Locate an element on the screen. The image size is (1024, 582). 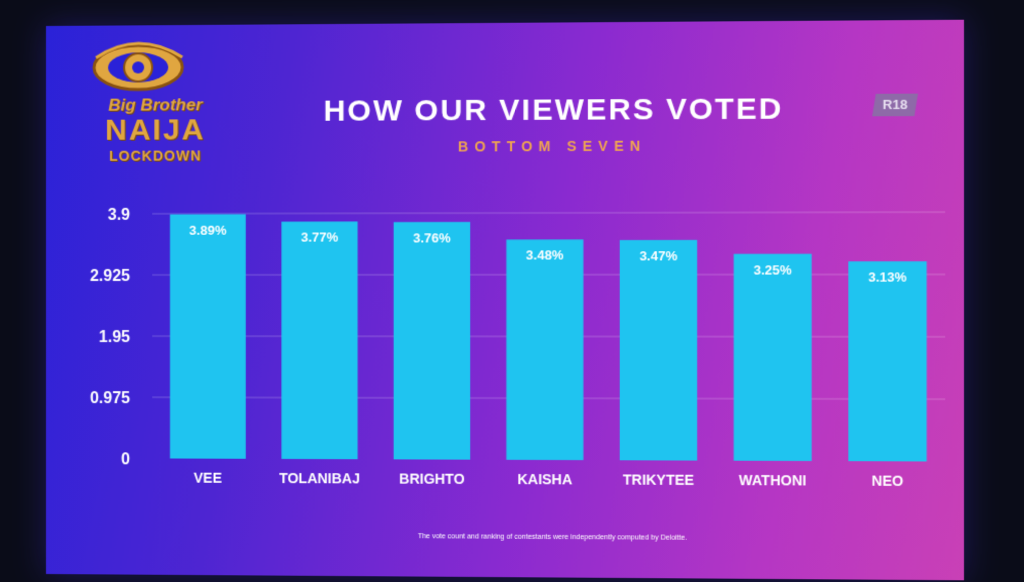
bar-kaisha is located at coordinates (545, 350).